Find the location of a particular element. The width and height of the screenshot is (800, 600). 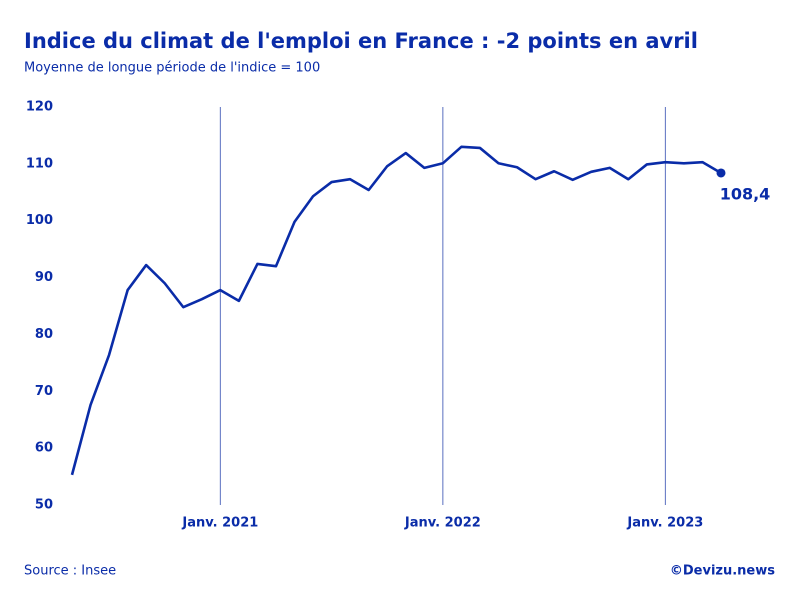

credit: ©Devizu.news is located at coordinates (722, 571).